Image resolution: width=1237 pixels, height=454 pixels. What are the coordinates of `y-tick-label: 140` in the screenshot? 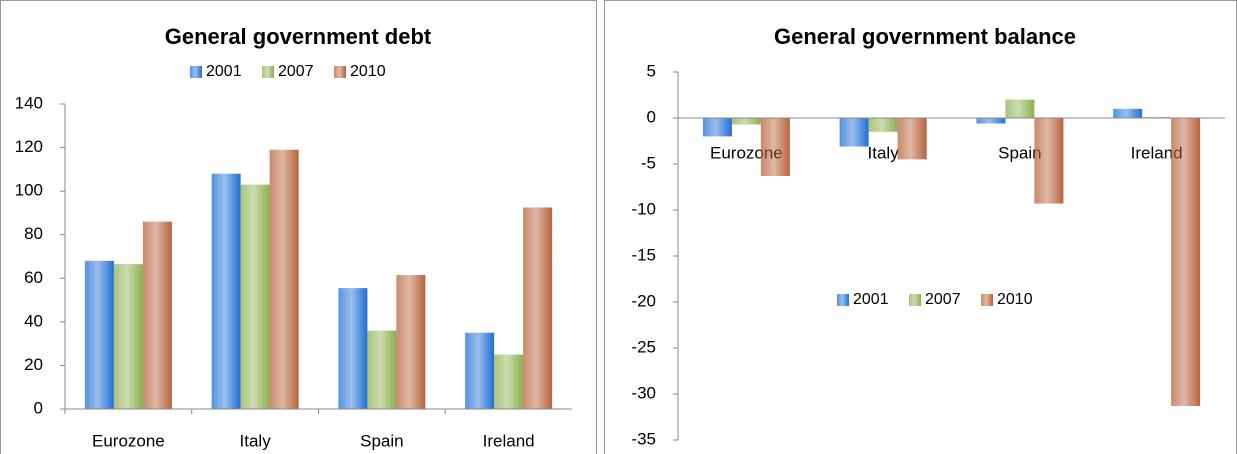 It's located at (29, 102).